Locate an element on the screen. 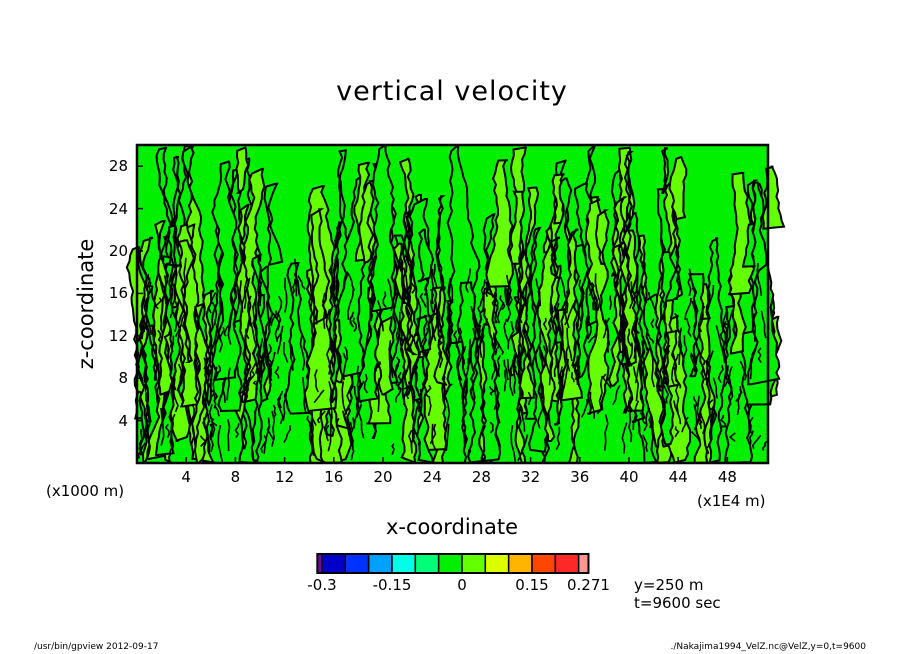 The height and width of the screenshot is (654, 904). y-tick-label: 20 is located at coordinates (118, 251).